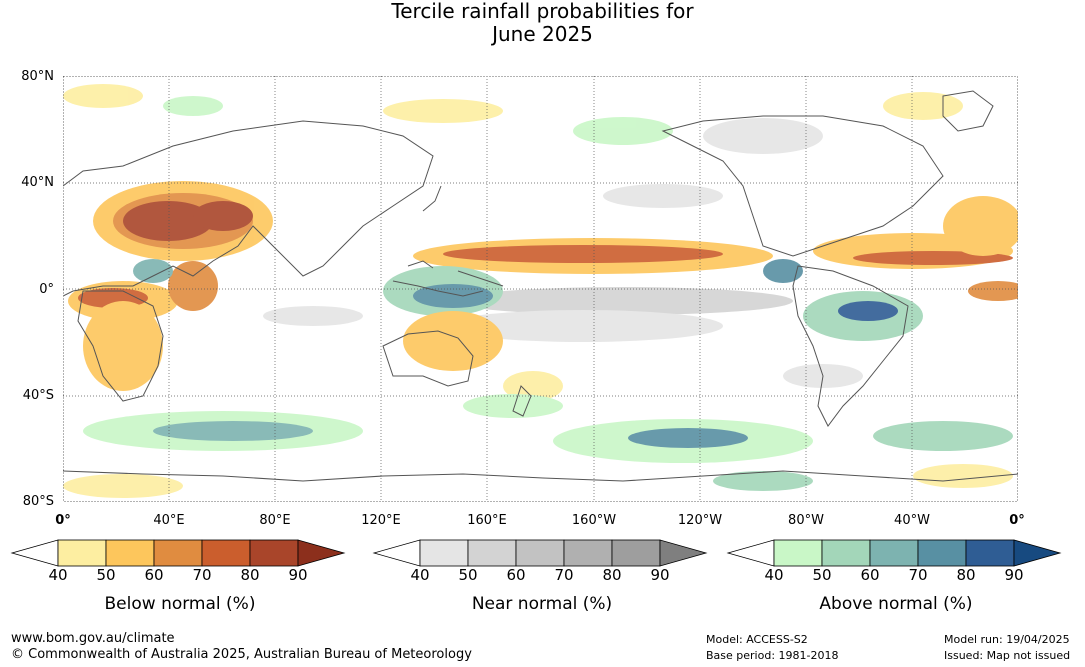 Image resolution: width=1085 pixels, height=667 pixels. What do you see at coordinates (1007, 655) in the screenshot?
I see `footer-issued: Issued: Map not issued` at bounding box center [1007, 655].